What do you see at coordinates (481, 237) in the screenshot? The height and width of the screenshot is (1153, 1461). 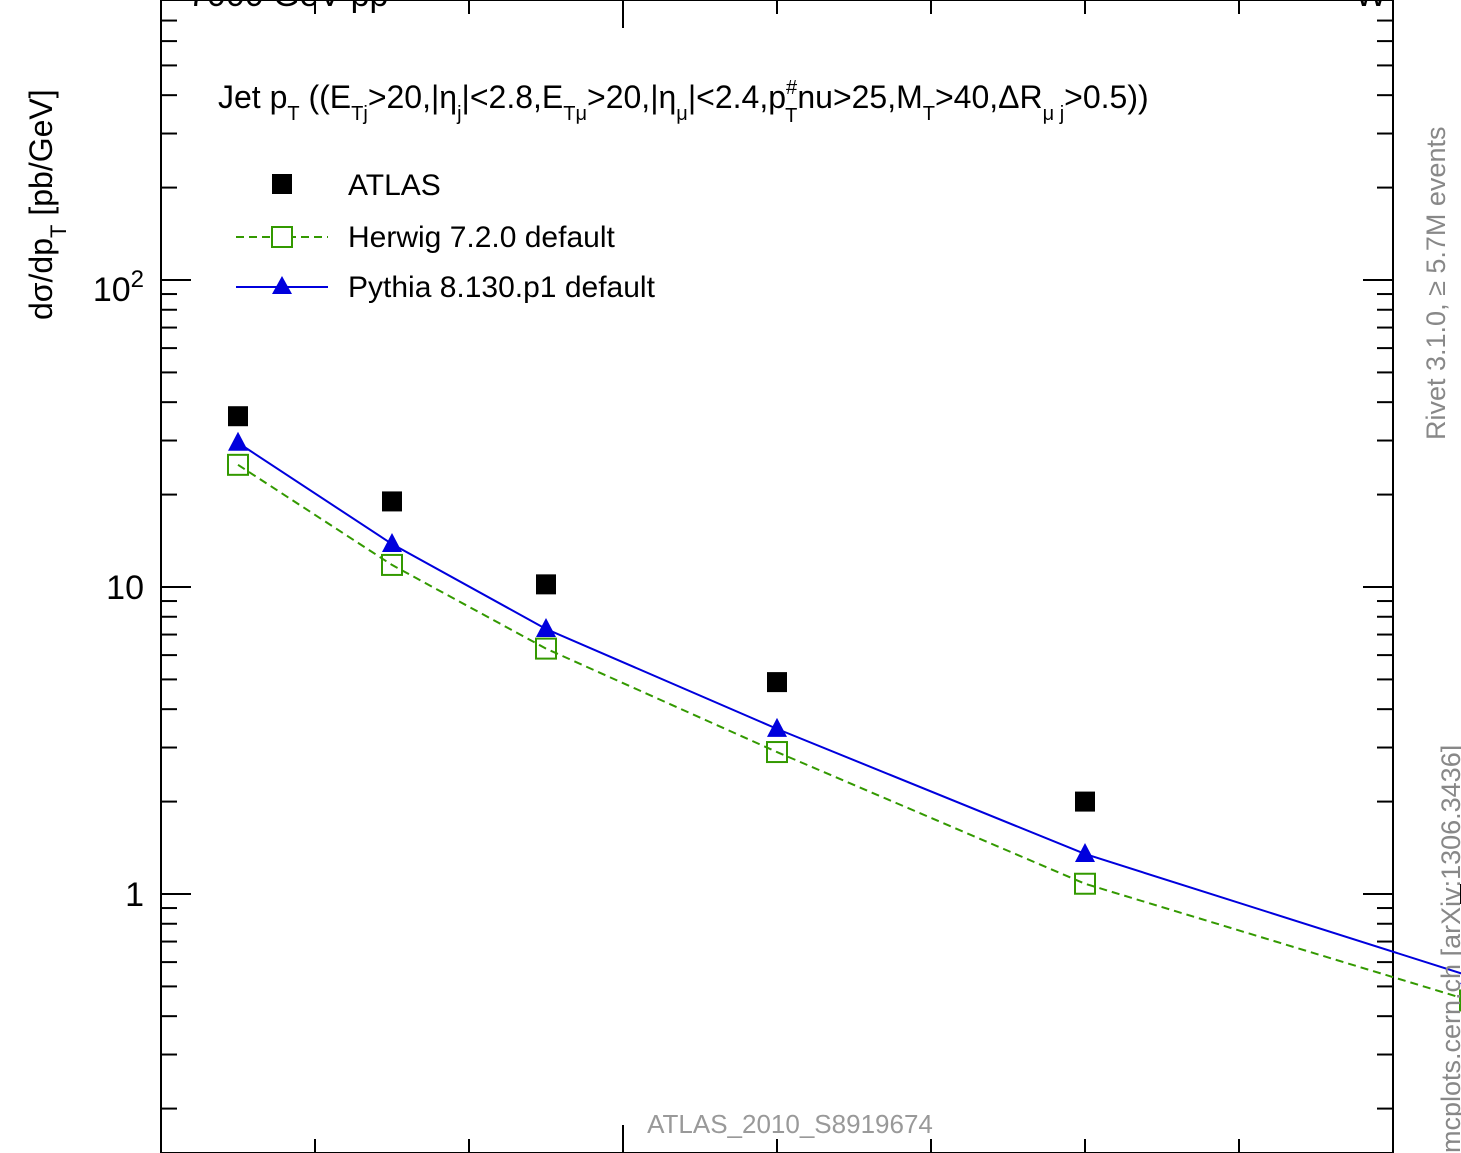 I see `legend-label-herwig: Herwig 7.2.0 default` at bounding box center [481, 237].